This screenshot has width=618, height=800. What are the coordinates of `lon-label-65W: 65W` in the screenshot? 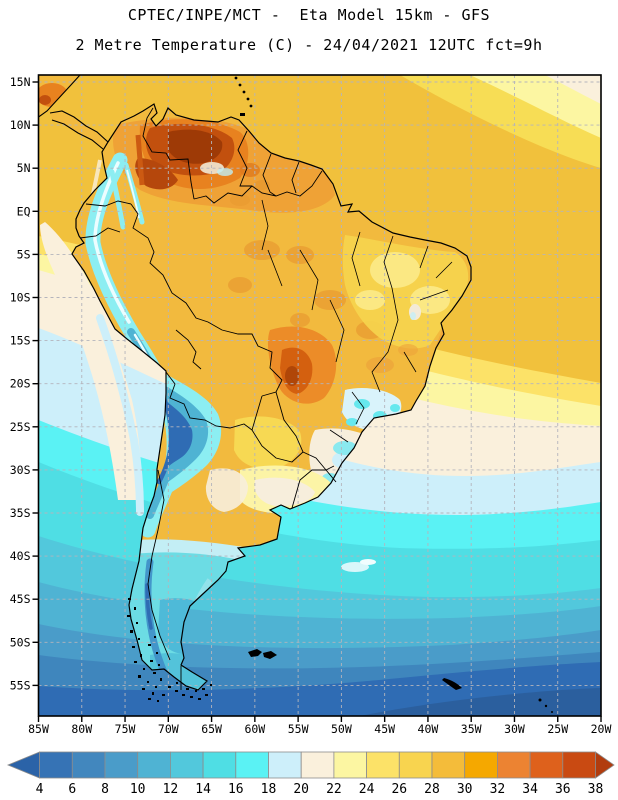 It's located at (211, 729).